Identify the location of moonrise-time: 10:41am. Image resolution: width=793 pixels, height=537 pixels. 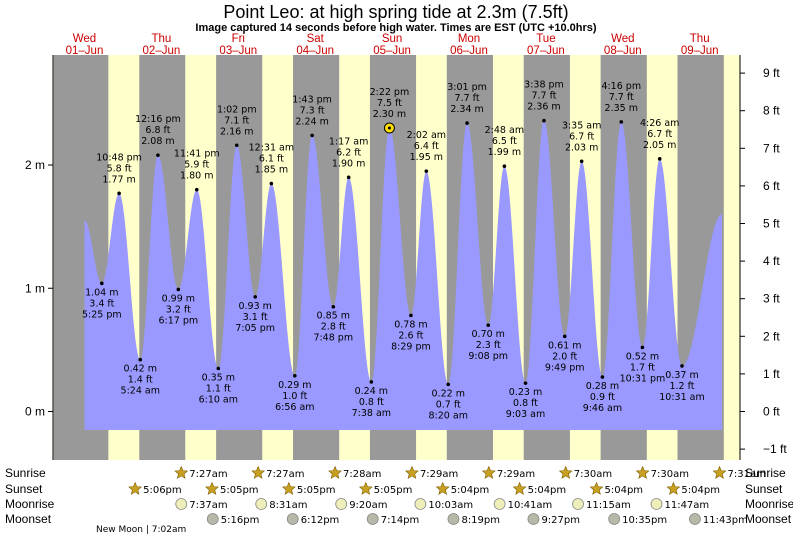
(530, 505).